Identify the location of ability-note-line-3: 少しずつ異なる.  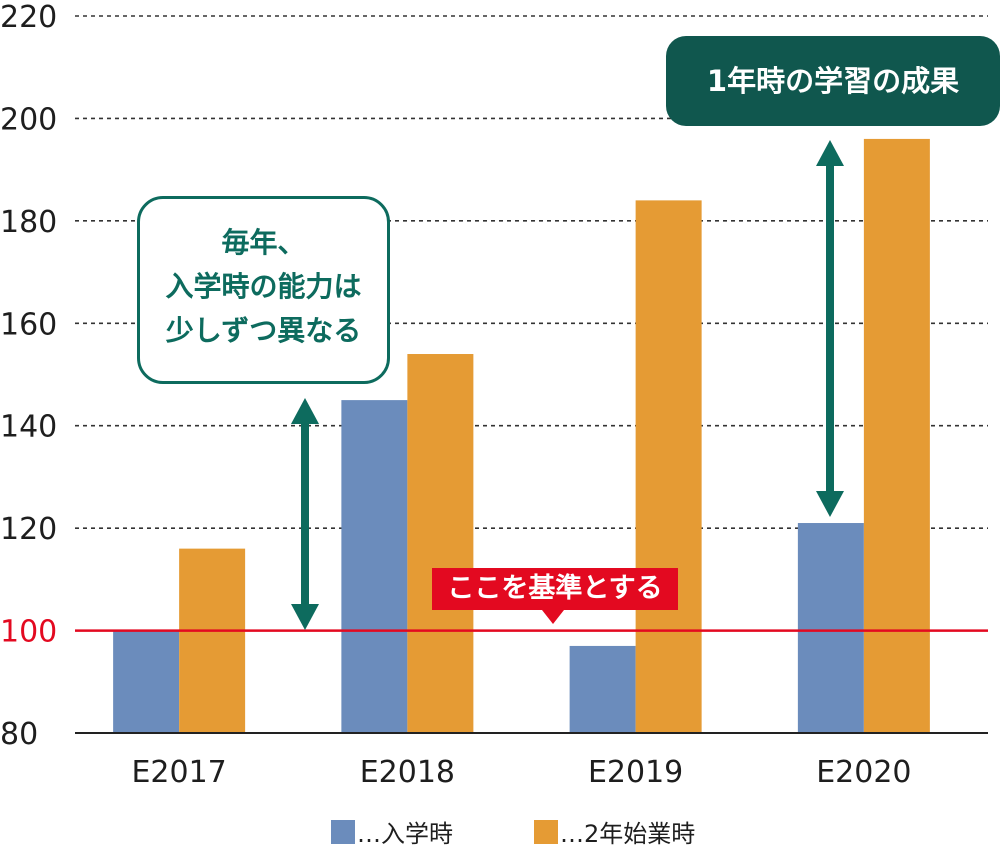
(263, 330).